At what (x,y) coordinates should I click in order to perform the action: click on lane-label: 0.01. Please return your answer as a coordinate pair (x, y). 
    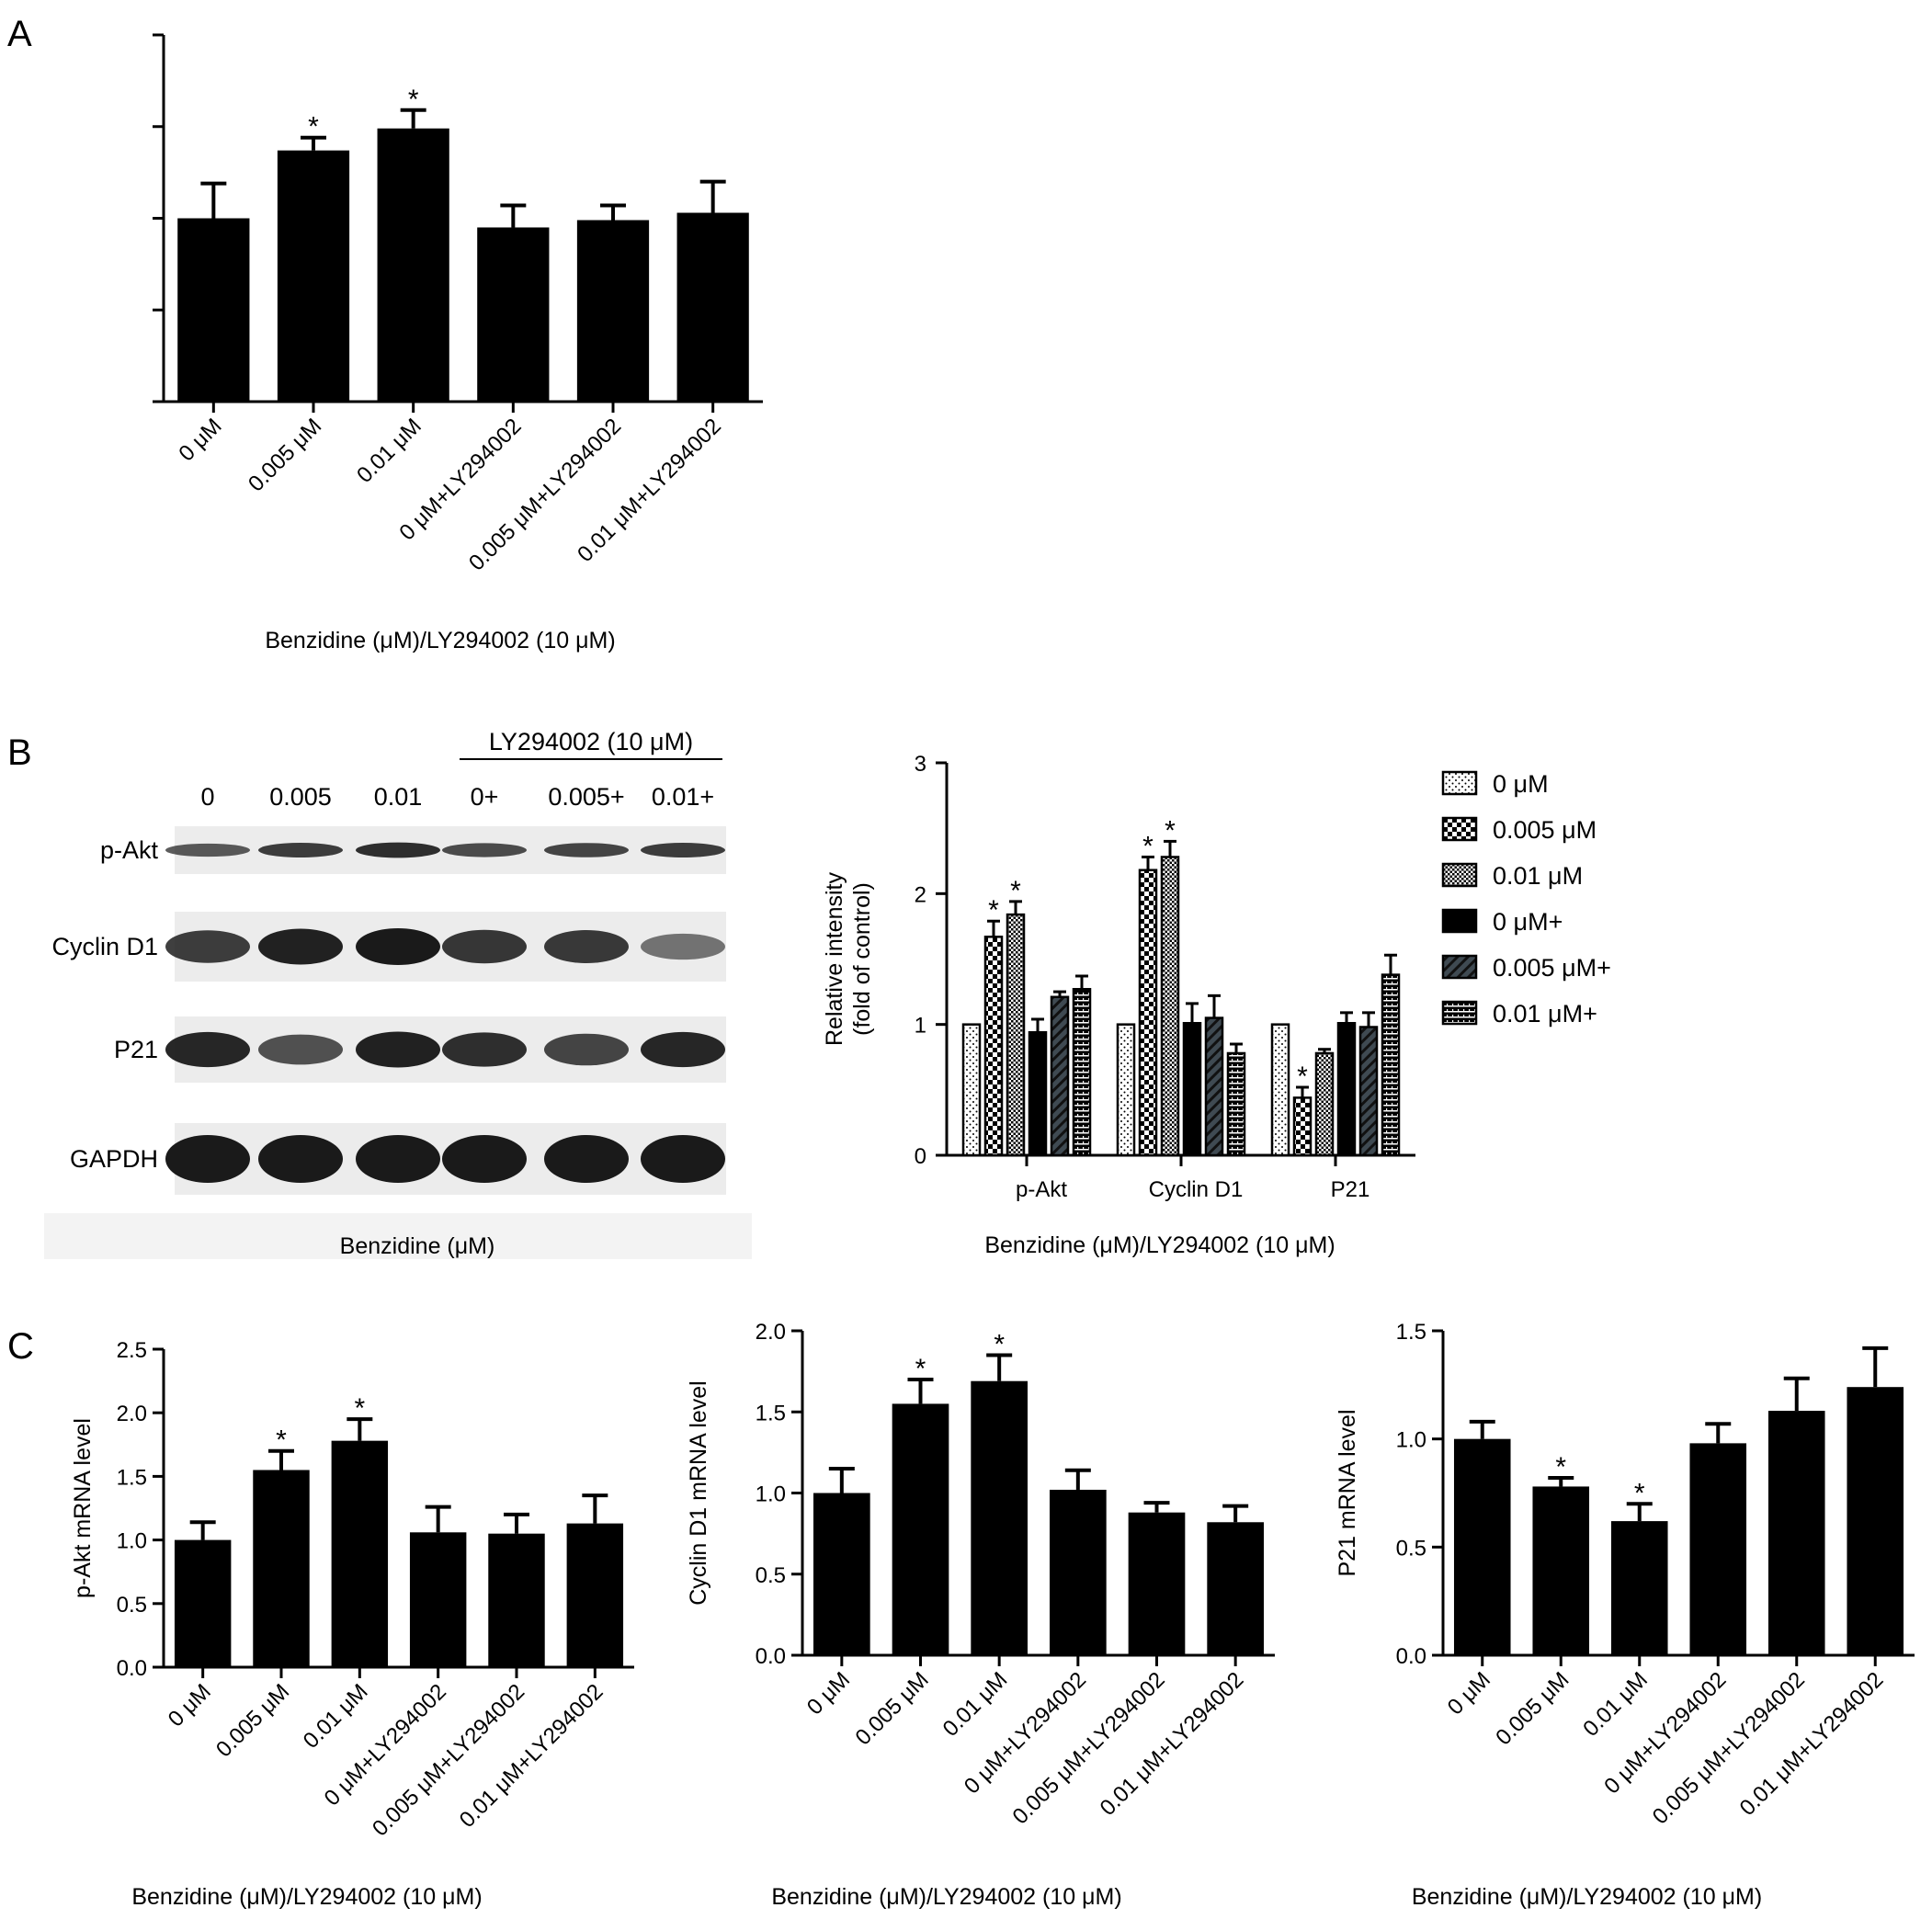
    Looking at the image, I should click on (399, 797).